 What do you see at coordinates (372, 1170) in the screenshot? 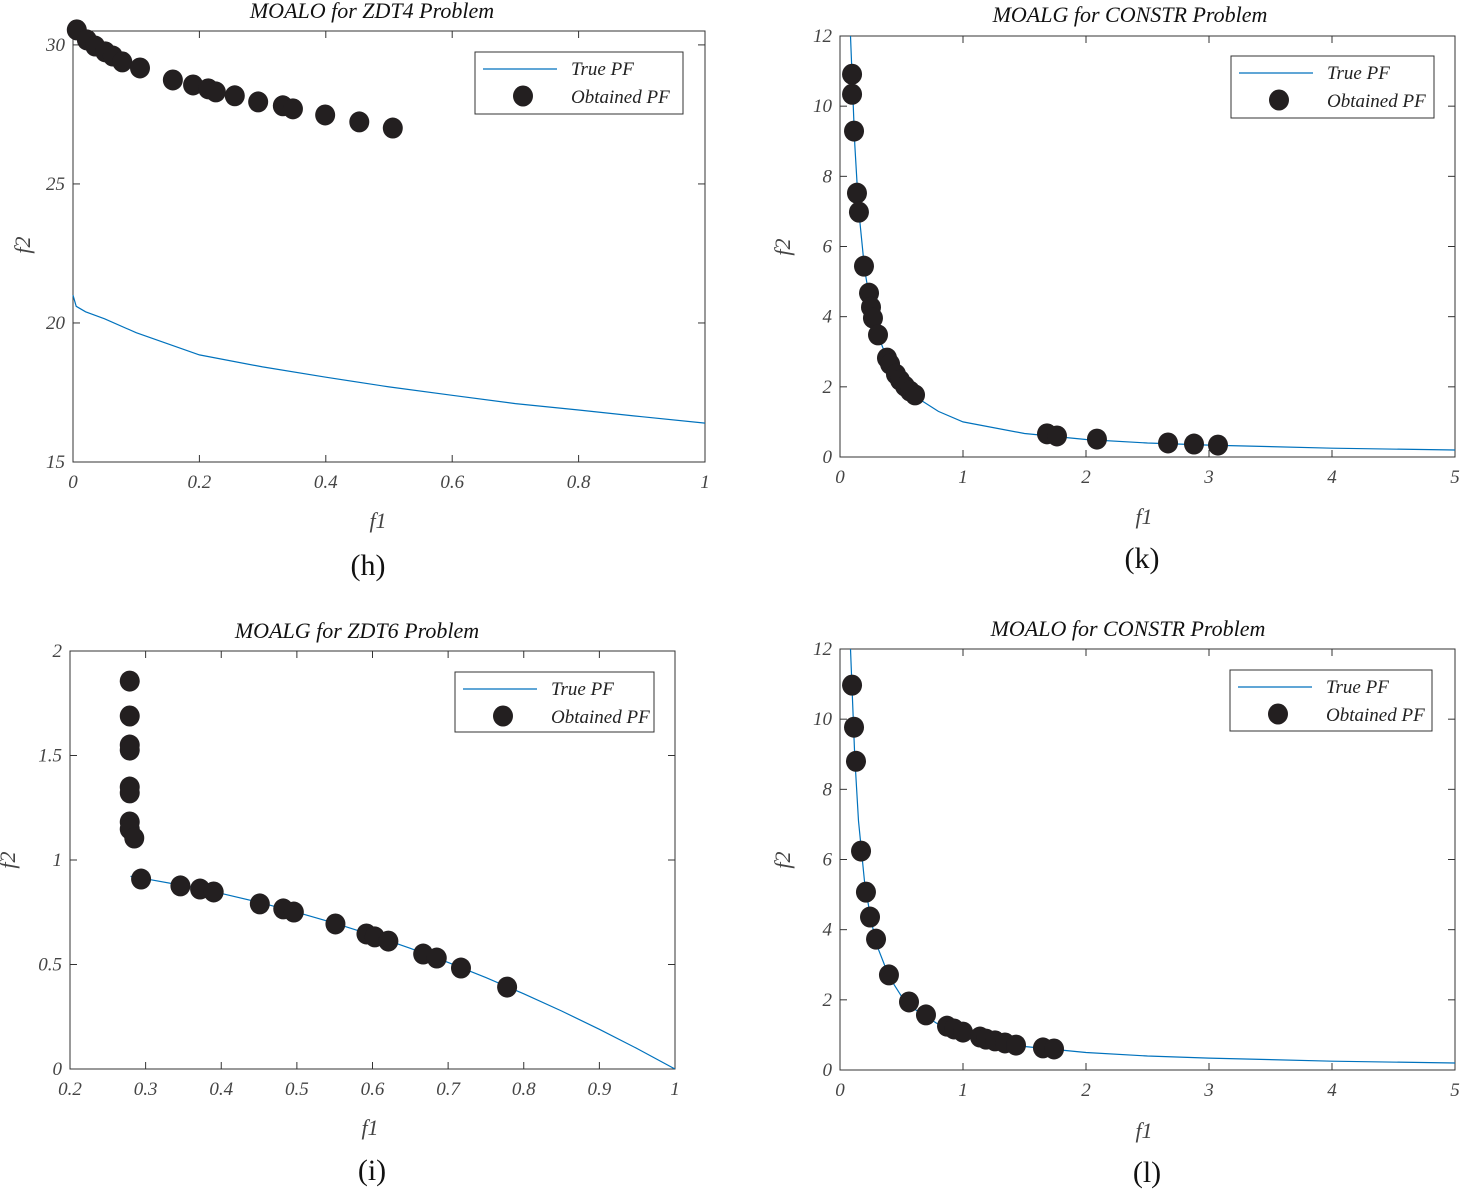
I see `panel-label: (i)` at bounding box center [372, 1170].